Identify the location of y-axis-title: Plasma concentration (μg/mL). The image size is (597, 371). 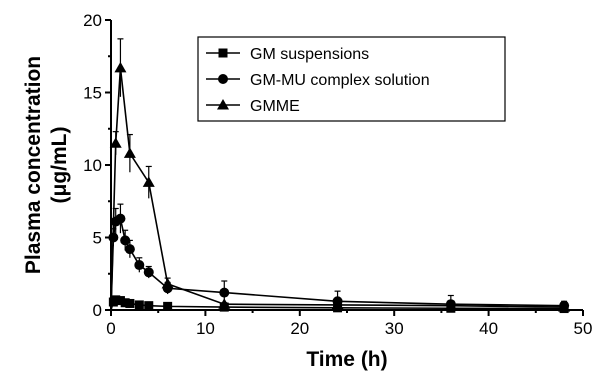
(46, 165).